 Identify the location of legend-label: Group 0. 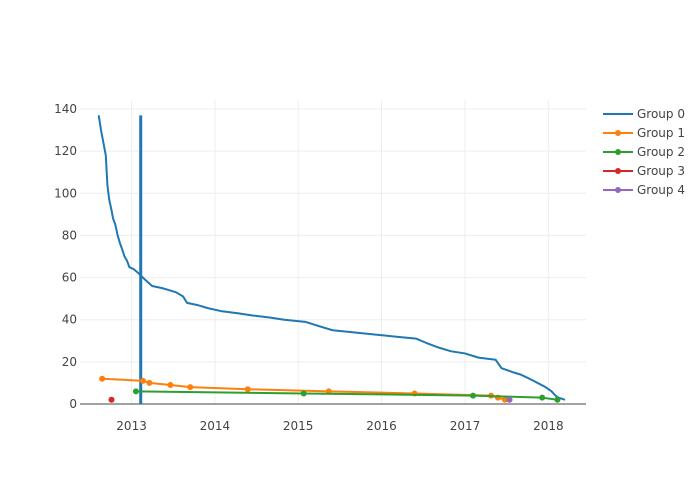
(661, 114).